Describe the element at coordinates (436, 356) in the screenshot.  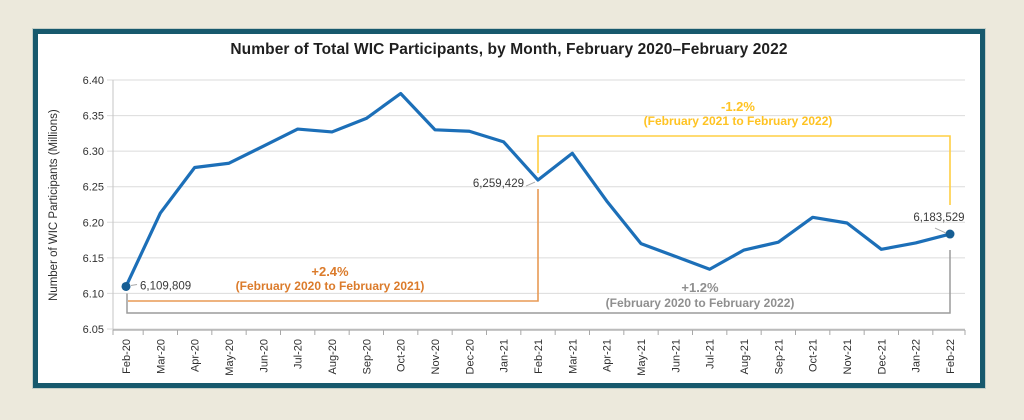
I see `x-tick-label: Nov-20` at that location.